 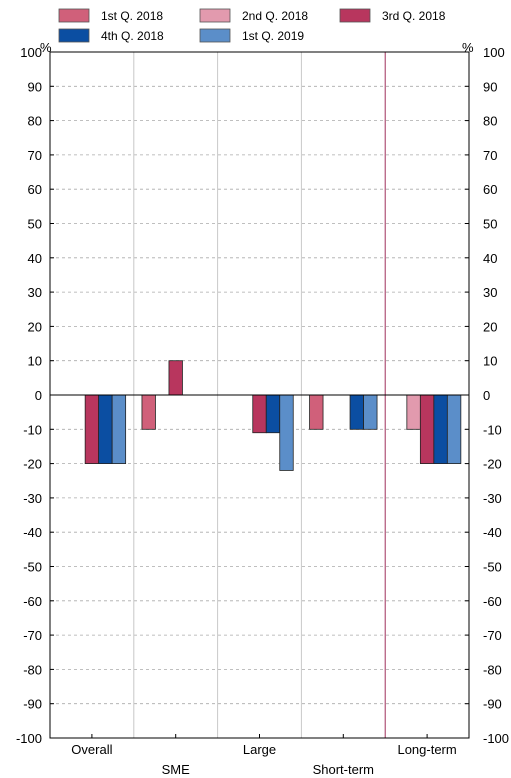 What do you see at coordinates (273, 36) in the screenshot?
I see `legend-label: 1st Q. 2019` at bounding box center [273, 36].